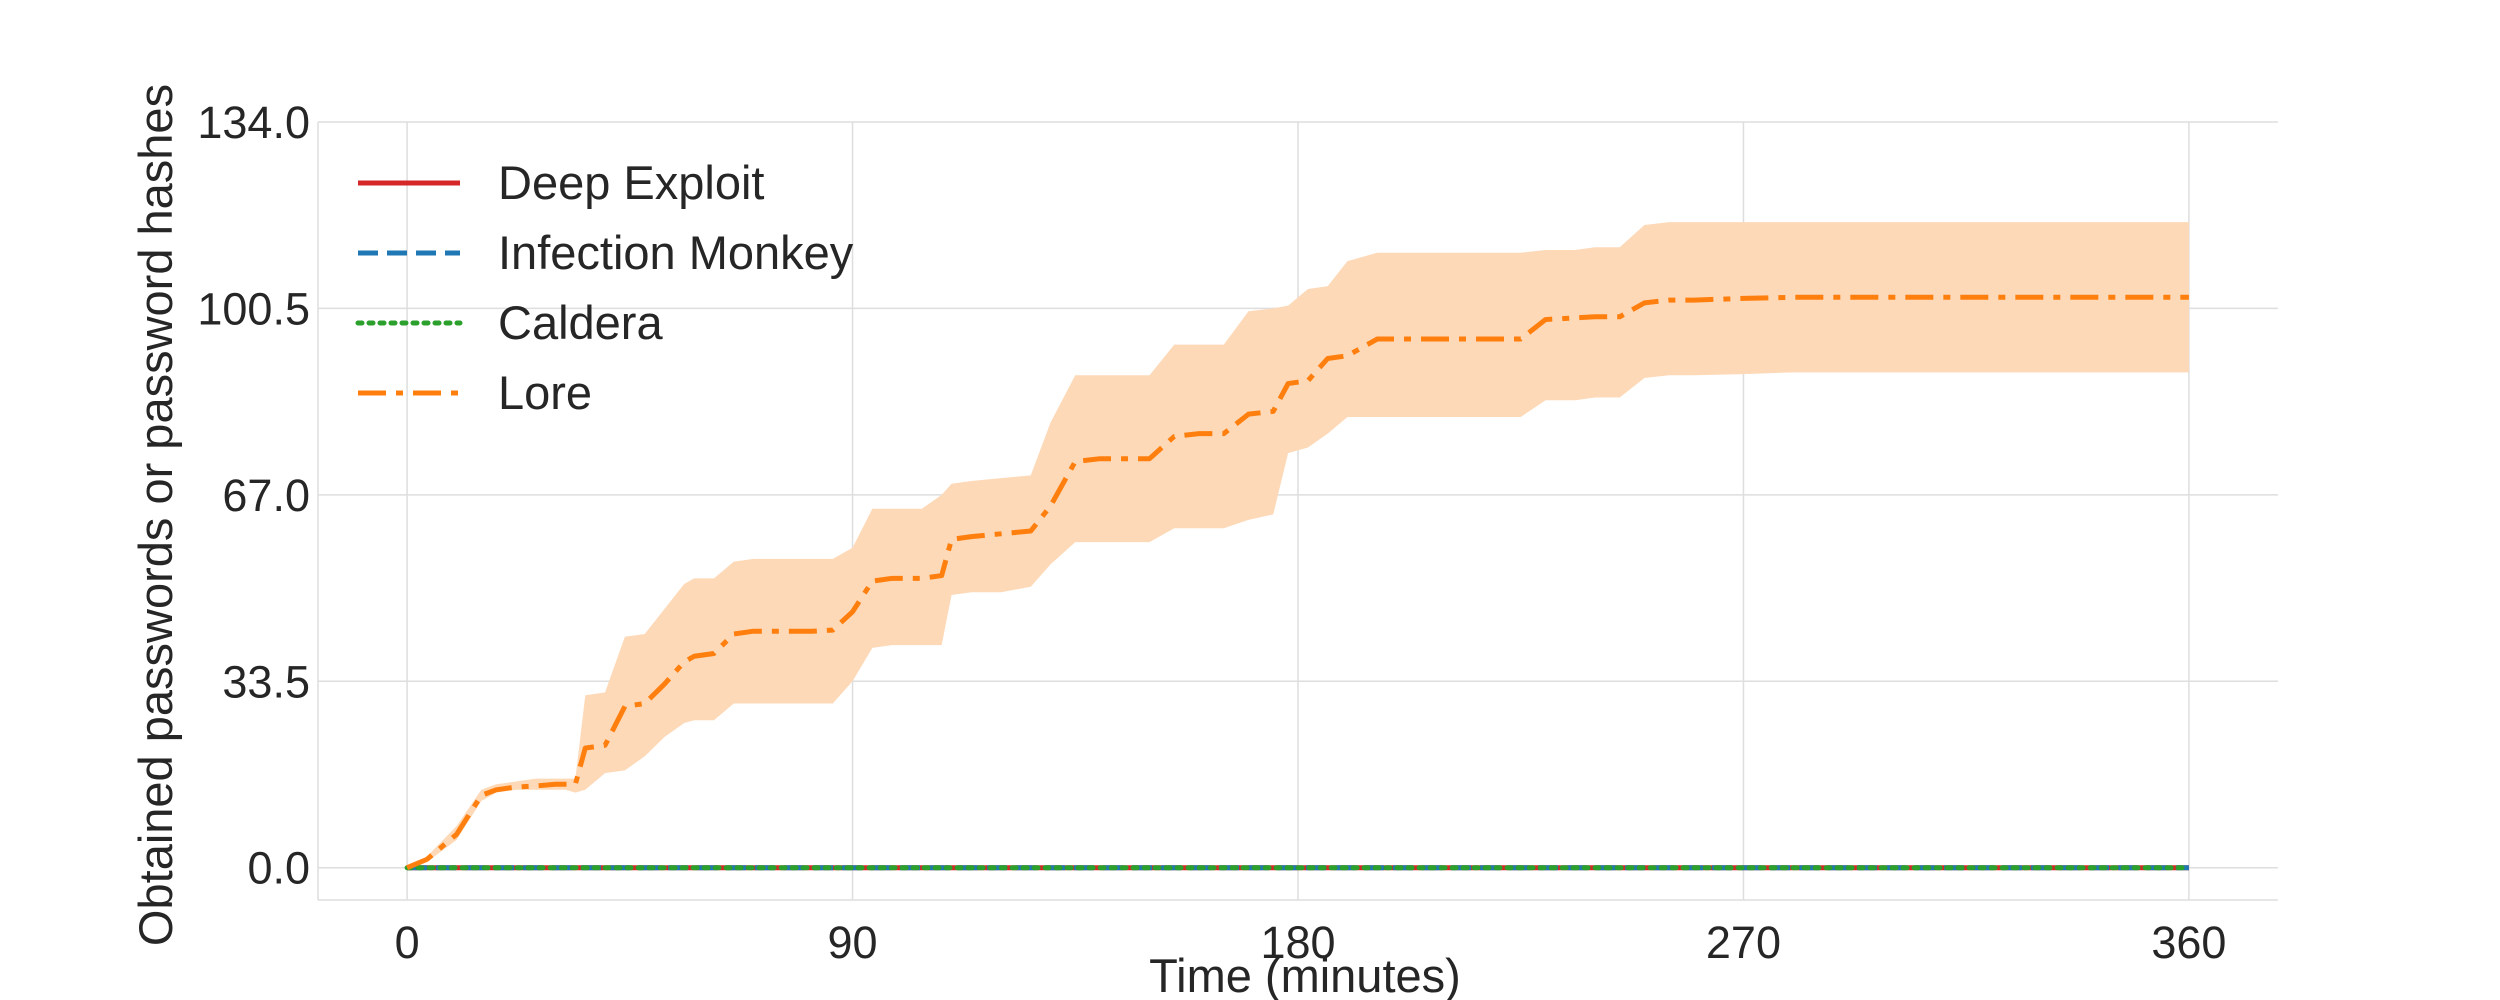  I want to click on legend-item-infection-monkey: Infection Monkey, so click(606, 252).